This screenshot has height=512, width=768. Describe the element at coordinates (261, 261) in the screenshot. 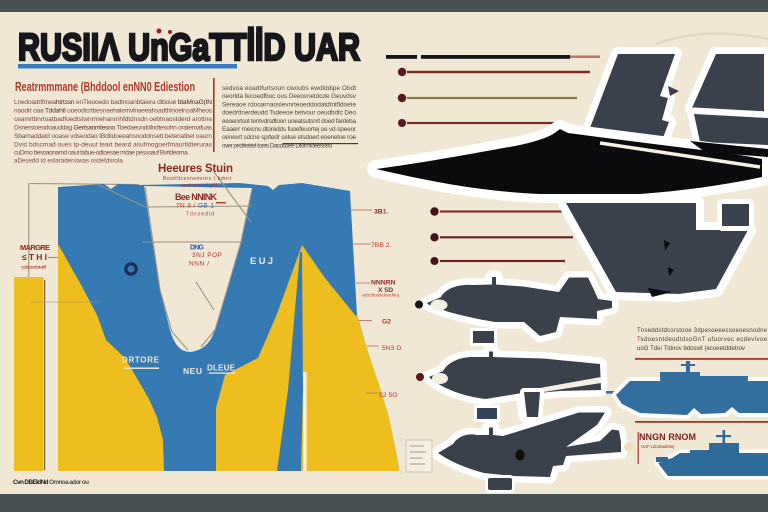

I see `svg-text: EUJ` at that location.